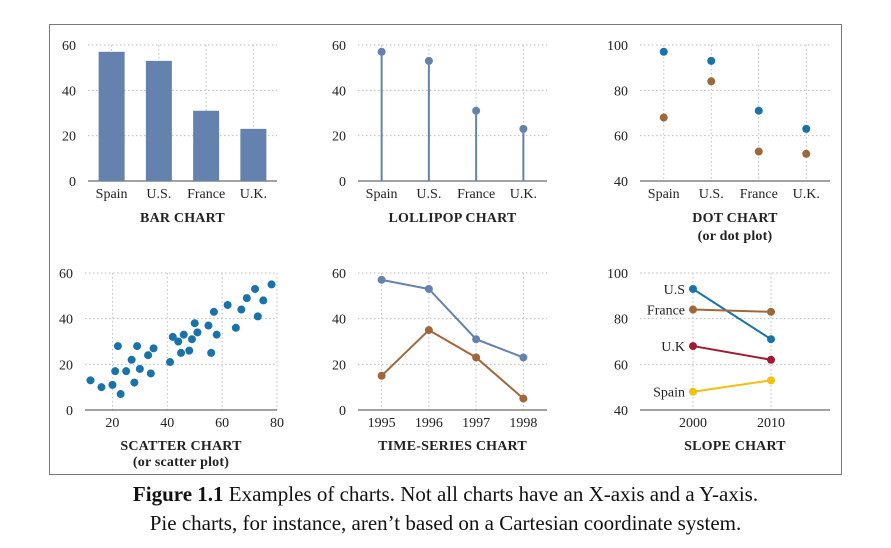  I want to click on x-tick-label: 80, so click(277, 423).